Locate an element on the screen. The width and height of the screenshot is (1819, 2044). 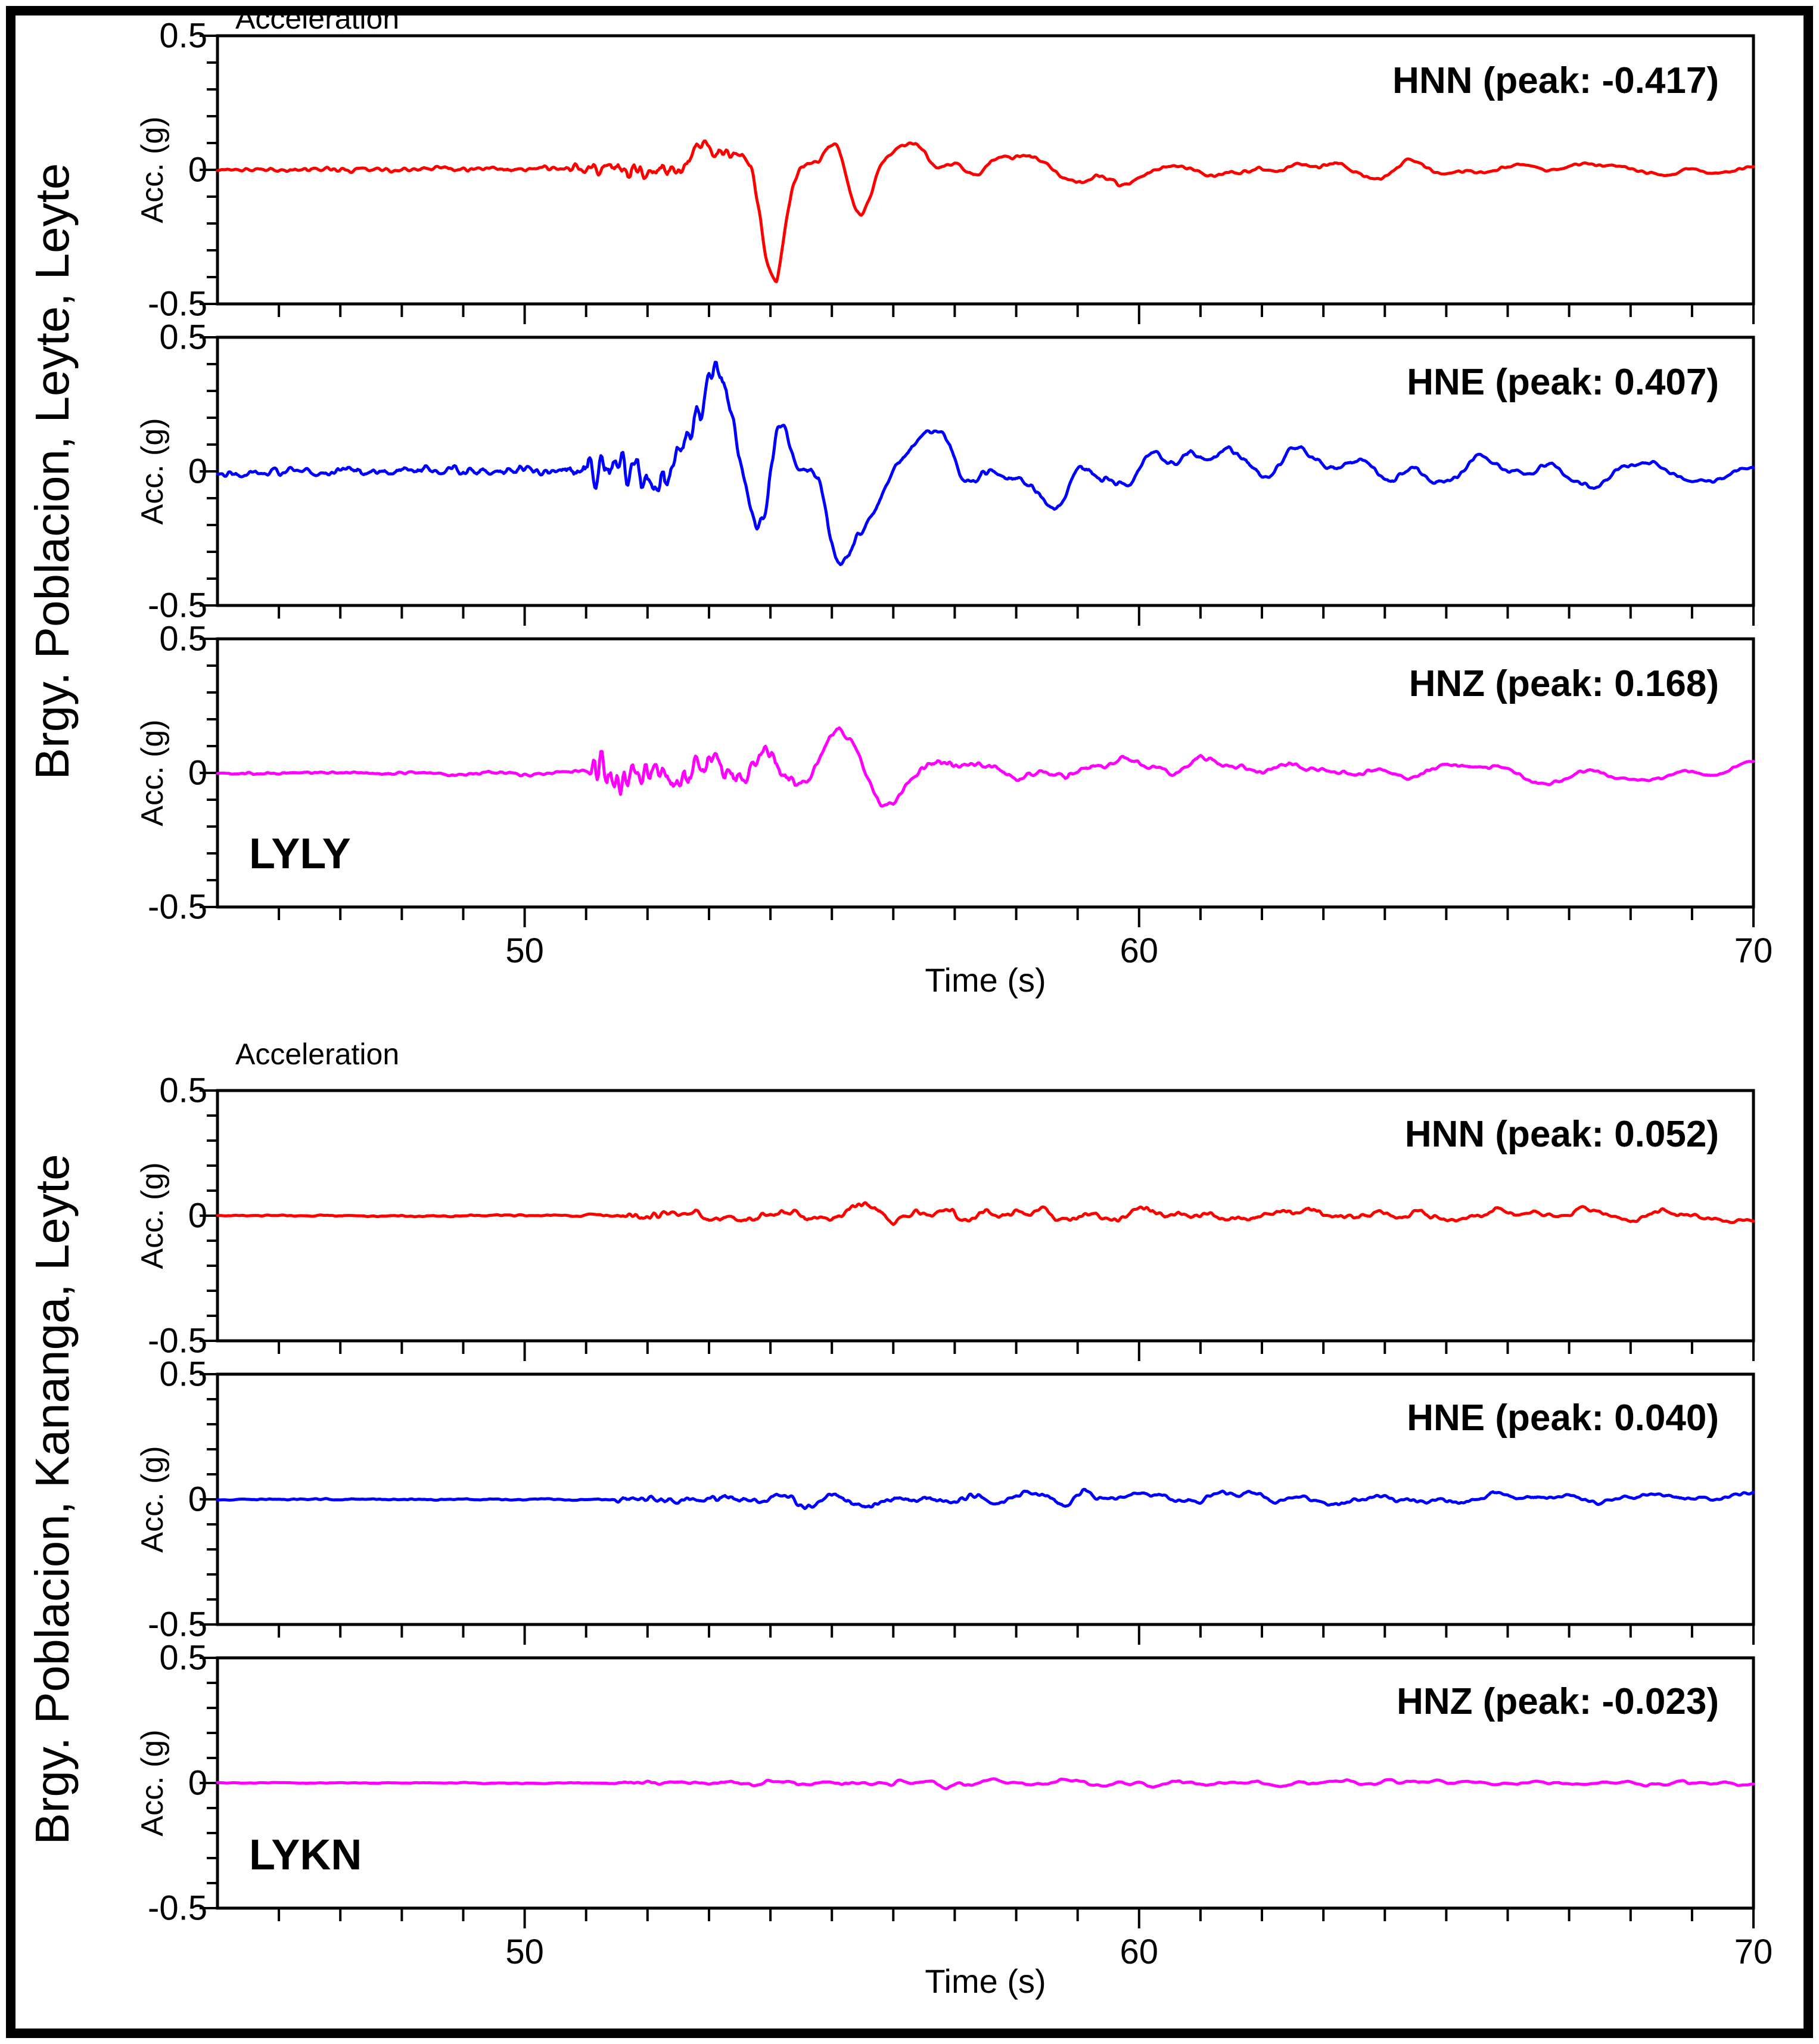
waveform-lyly-hne is located at coordinates (985, 463).